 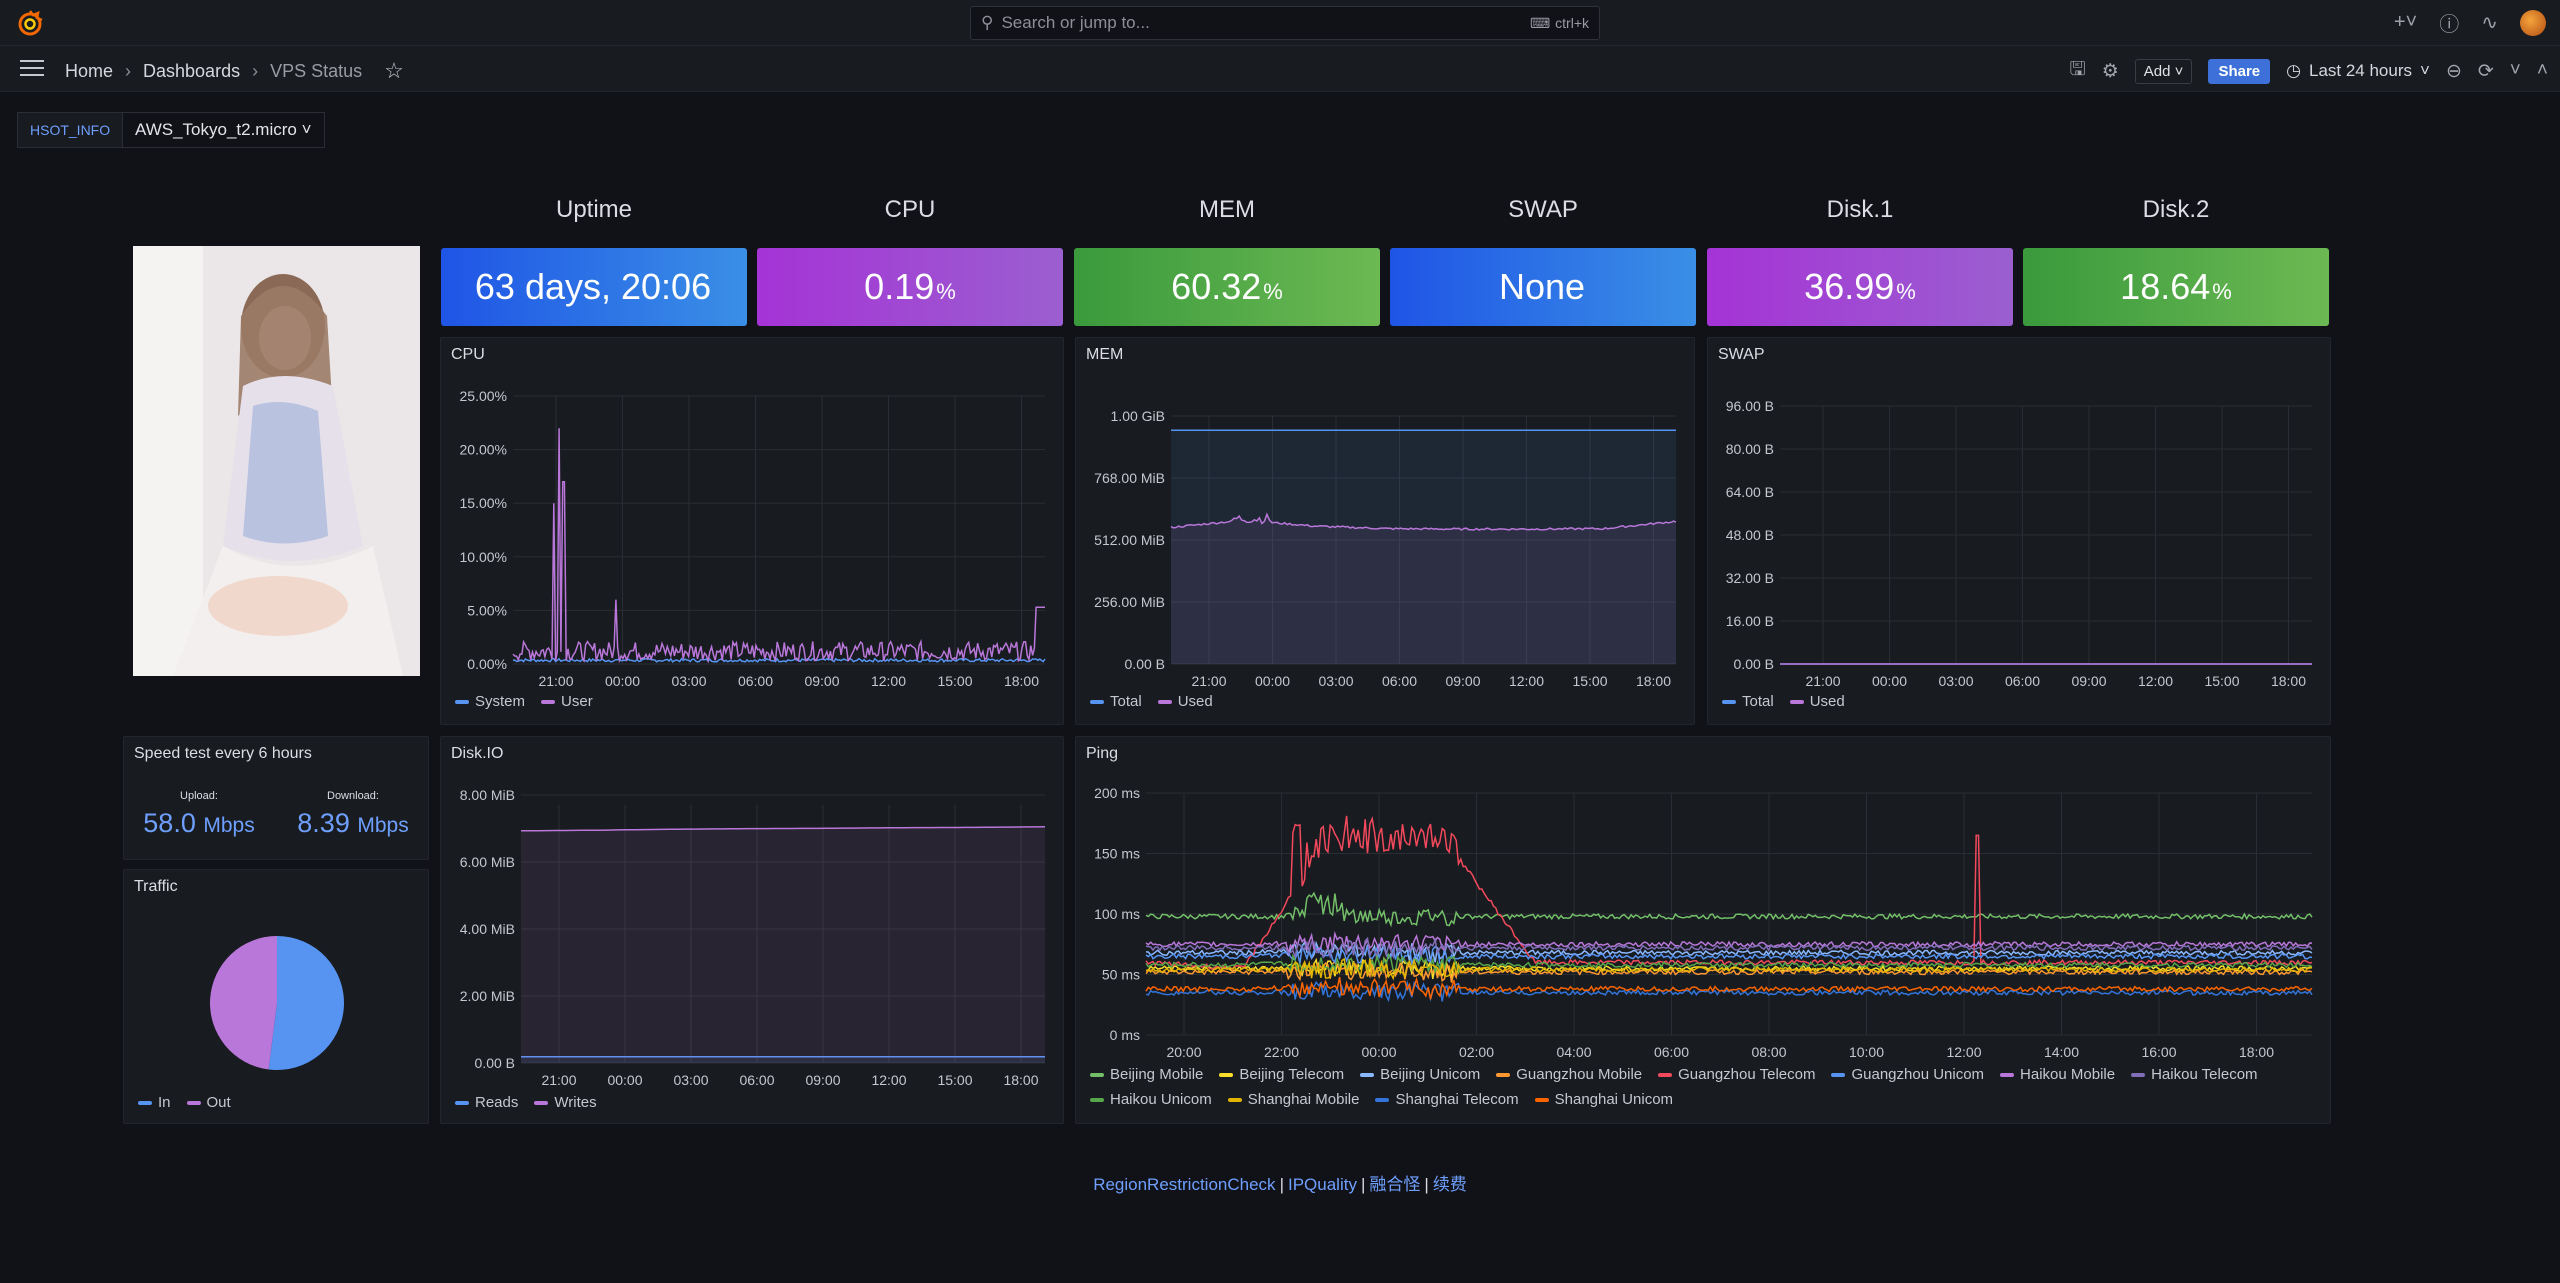 I want to click on x-tick-label: 02:00, so click(x=1476, y=1052).